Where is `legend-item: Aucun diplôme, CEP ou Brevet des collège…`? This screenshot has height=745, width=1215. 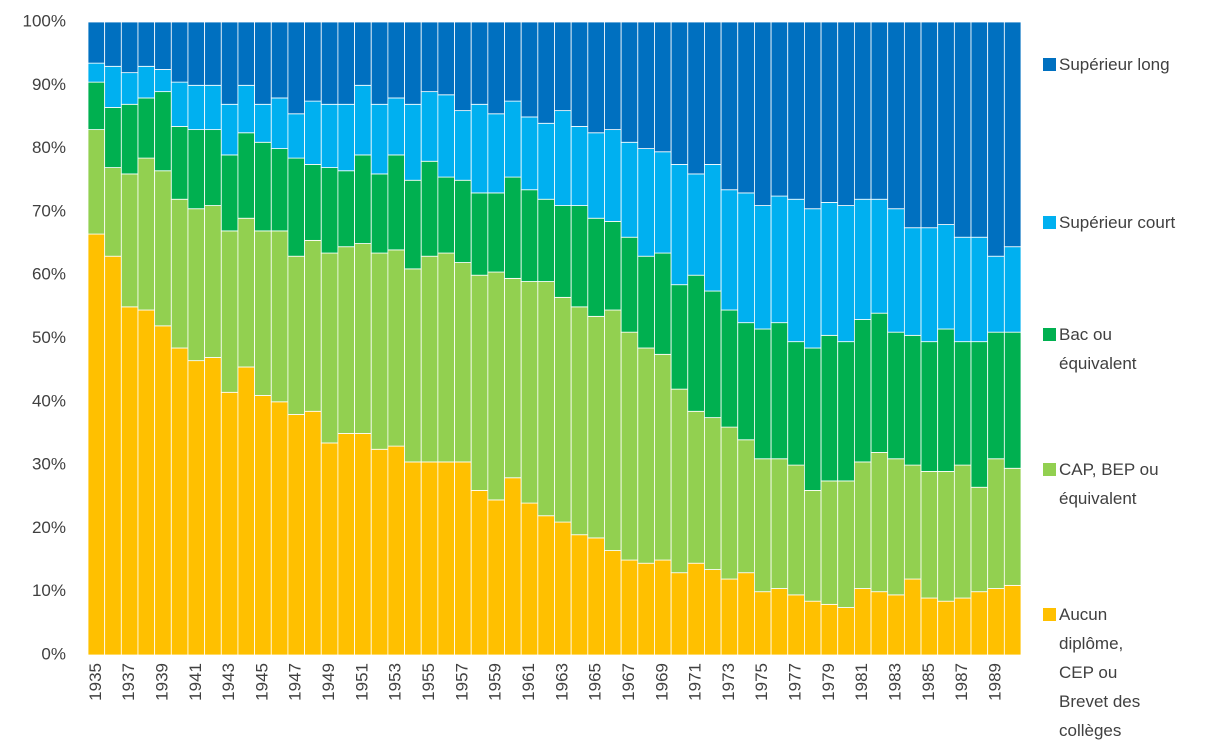
legend-item: Aucun diplôme, CEP ou Brevet des collège… is located at coordinates (1125, 672).